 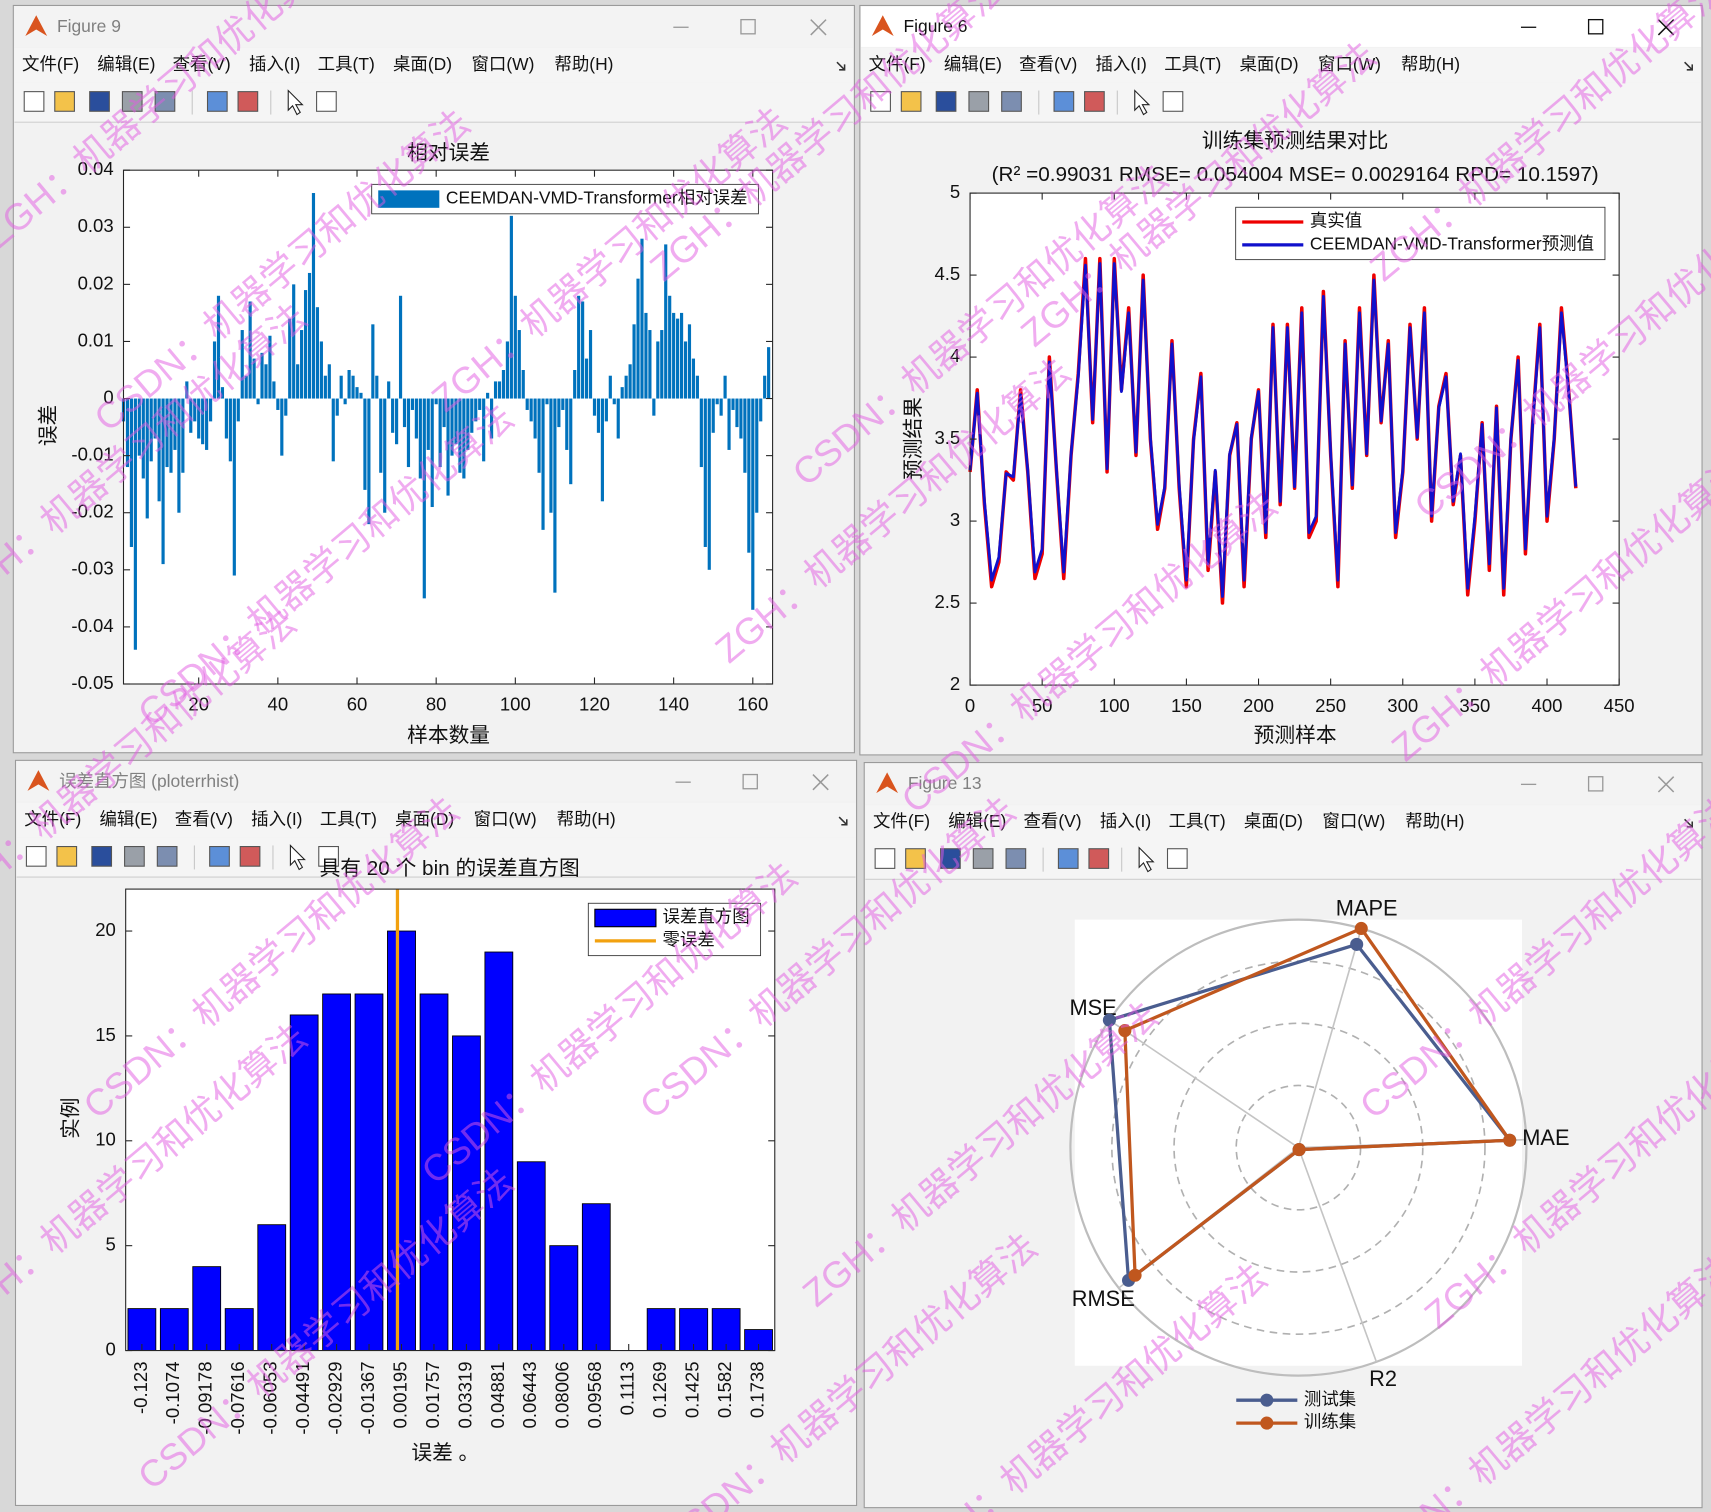 I want to click on histogram-bar, so click(x=401, y=1140).